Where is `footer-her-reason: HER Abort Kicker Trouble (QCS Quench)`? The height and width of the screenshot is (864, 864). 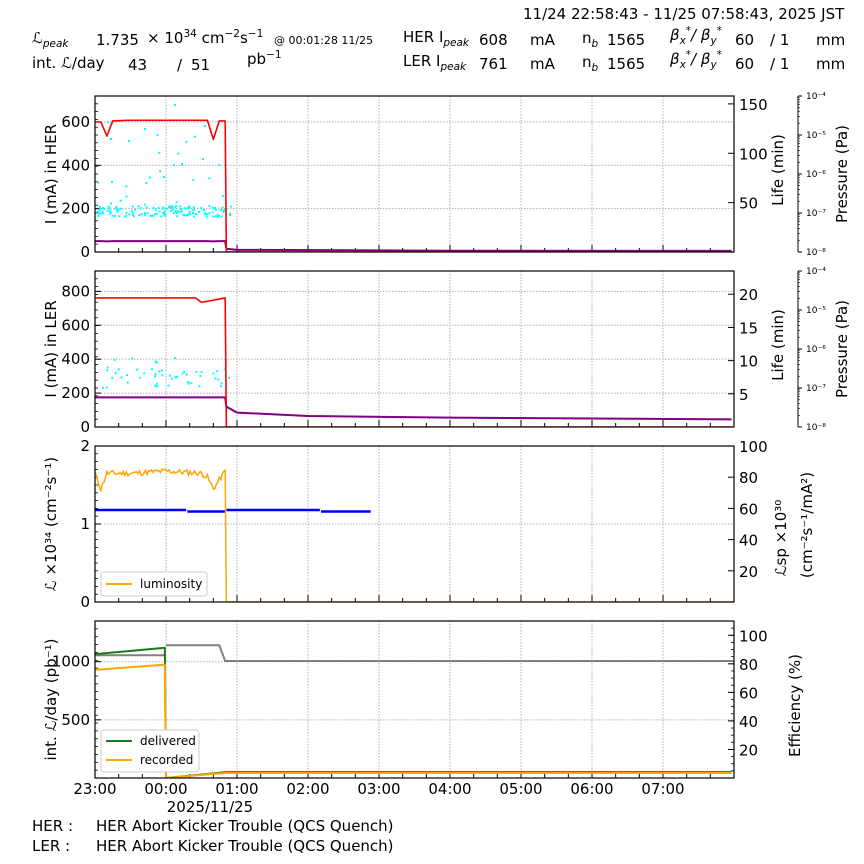 footer-her-reason: HER Abort Kicker Trouble (QCS Quench) is located at coordinates (245, 826).